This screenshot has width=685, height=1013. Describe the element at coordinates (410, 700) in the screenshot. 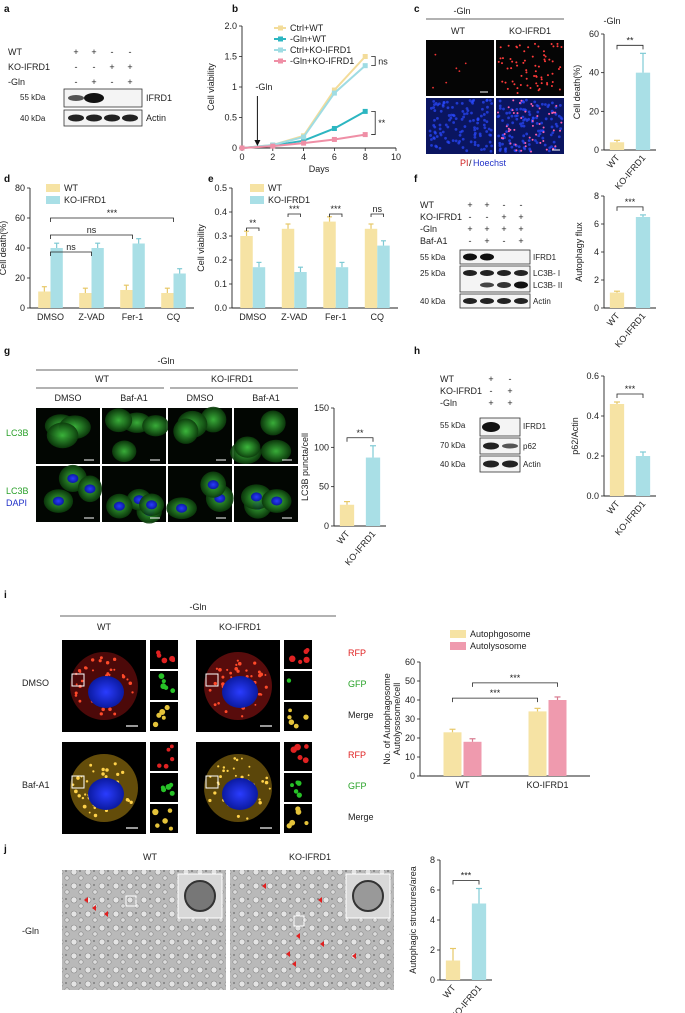

I see `y-tick-label: 40` at that location.